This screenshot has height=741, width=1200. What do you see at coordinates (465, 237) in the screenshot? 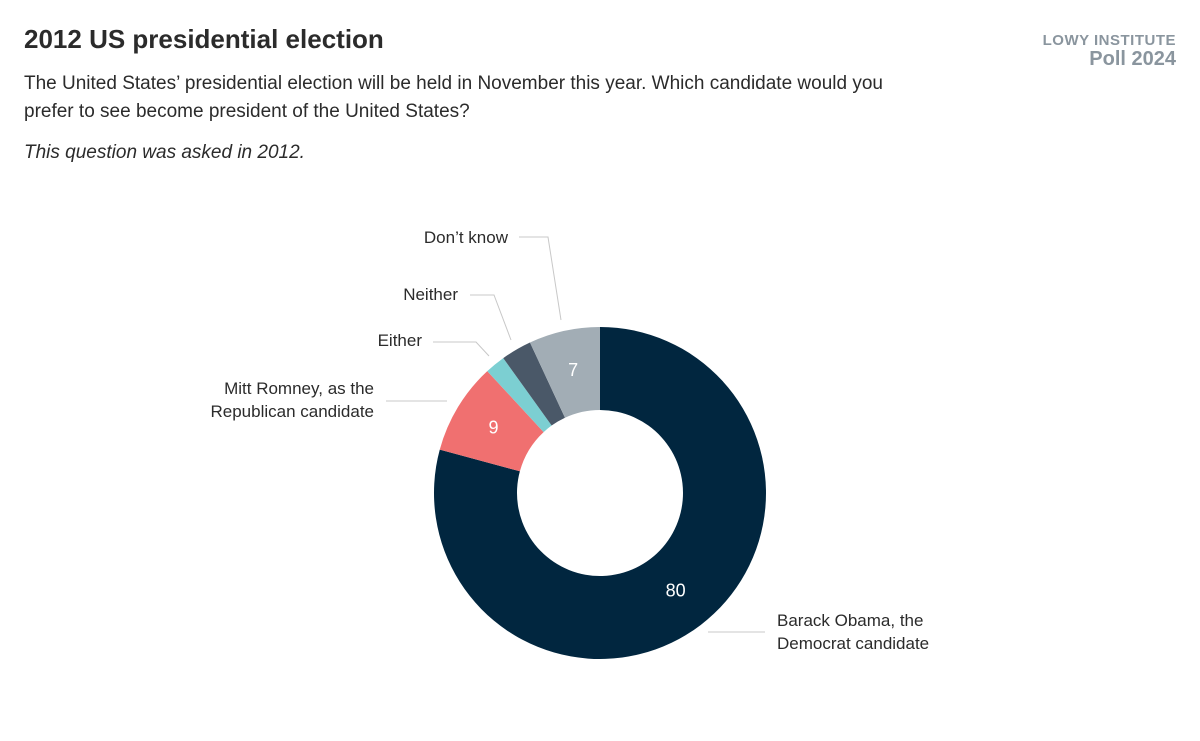
I see `category-label: Don’t know` at bounding box center [465, 237].